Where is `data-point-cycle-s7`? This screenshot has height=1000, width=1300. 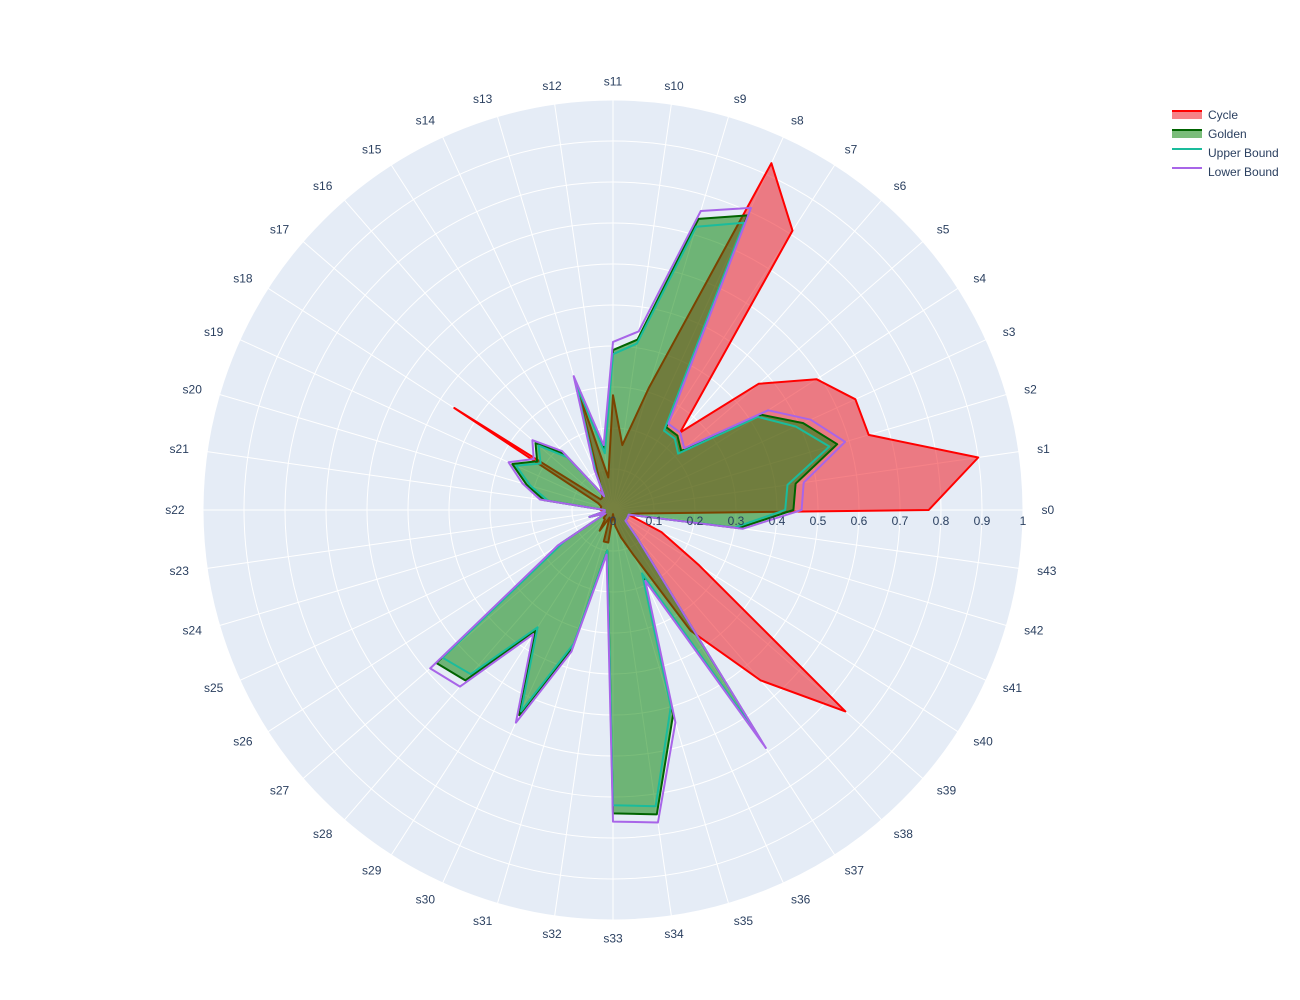 data-point-cycle-s7 is located at coordinates (792, 231).